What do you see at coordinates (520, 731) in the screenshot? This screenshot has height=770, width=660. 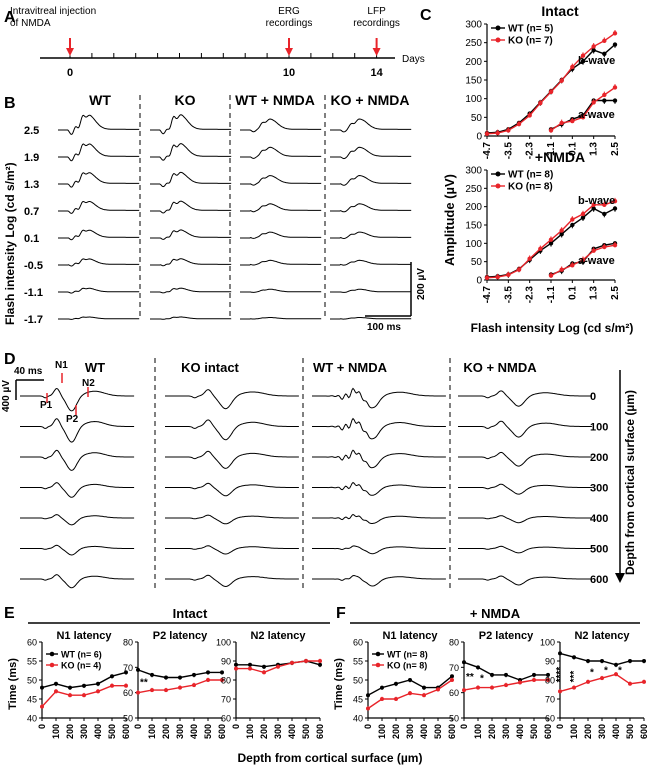 I see `x-tick-label: 400` at bounding box center [520, 731].